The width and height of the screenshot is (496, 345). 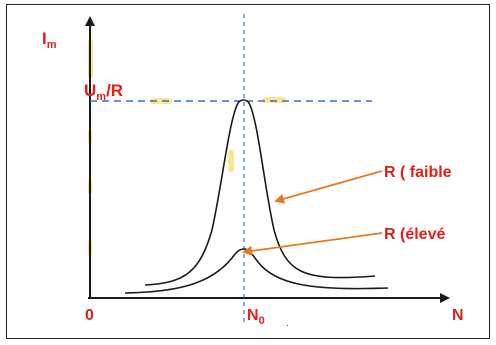 I want to click on curve-low-r-label: R ( faible, so click(x=418, y=172).